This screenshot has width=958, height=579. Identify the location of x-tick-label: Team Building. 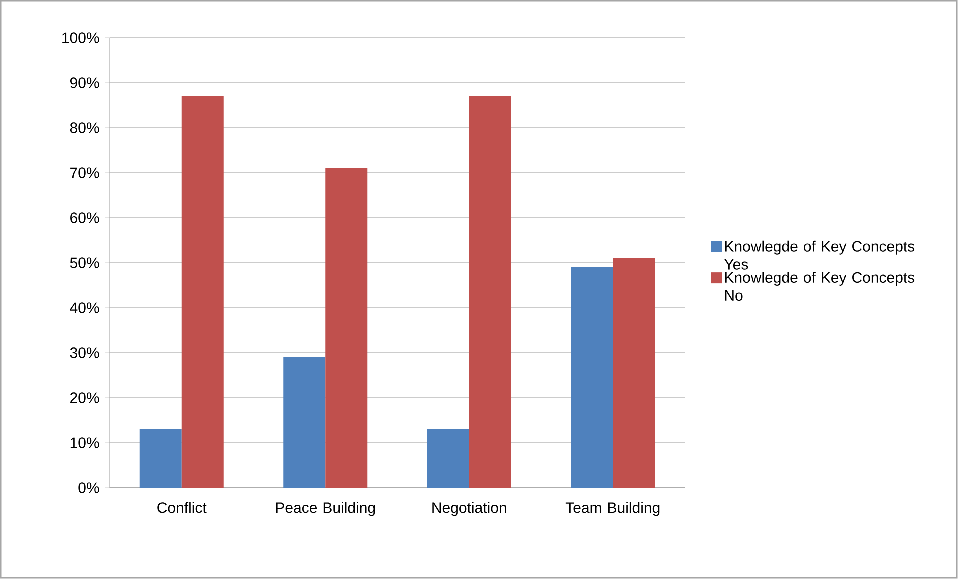
(613, 509).